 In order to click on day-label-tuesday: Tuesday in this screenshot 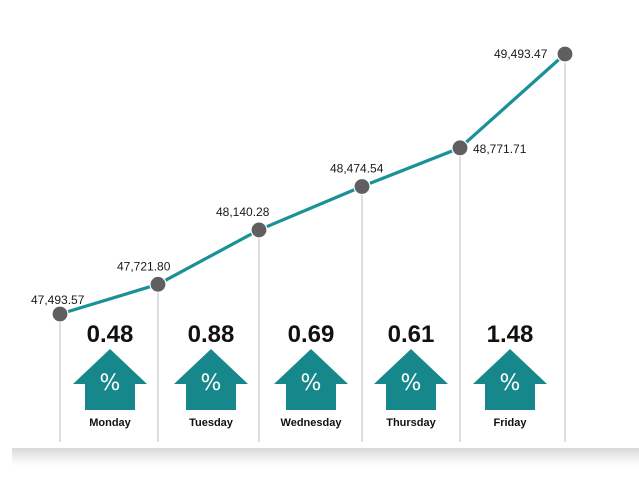, I will do `click(211, 423)`.